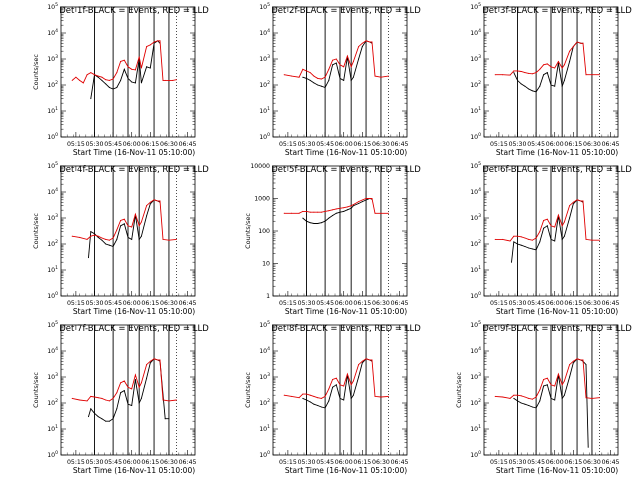 This screenshot has width=640, height=480. Describe the element at coordinates (260, 166) in the screenshot. I see `det5-ytick-label: 10000` at that location.